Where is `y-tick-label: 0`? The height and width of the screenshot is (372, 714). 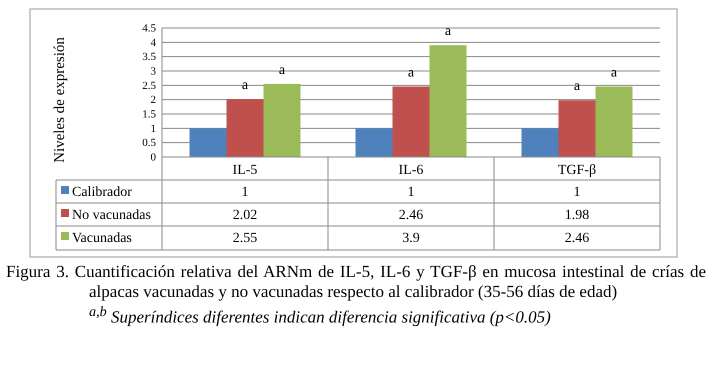 y-tick-label: 0 is located at coordinates (153, 158).